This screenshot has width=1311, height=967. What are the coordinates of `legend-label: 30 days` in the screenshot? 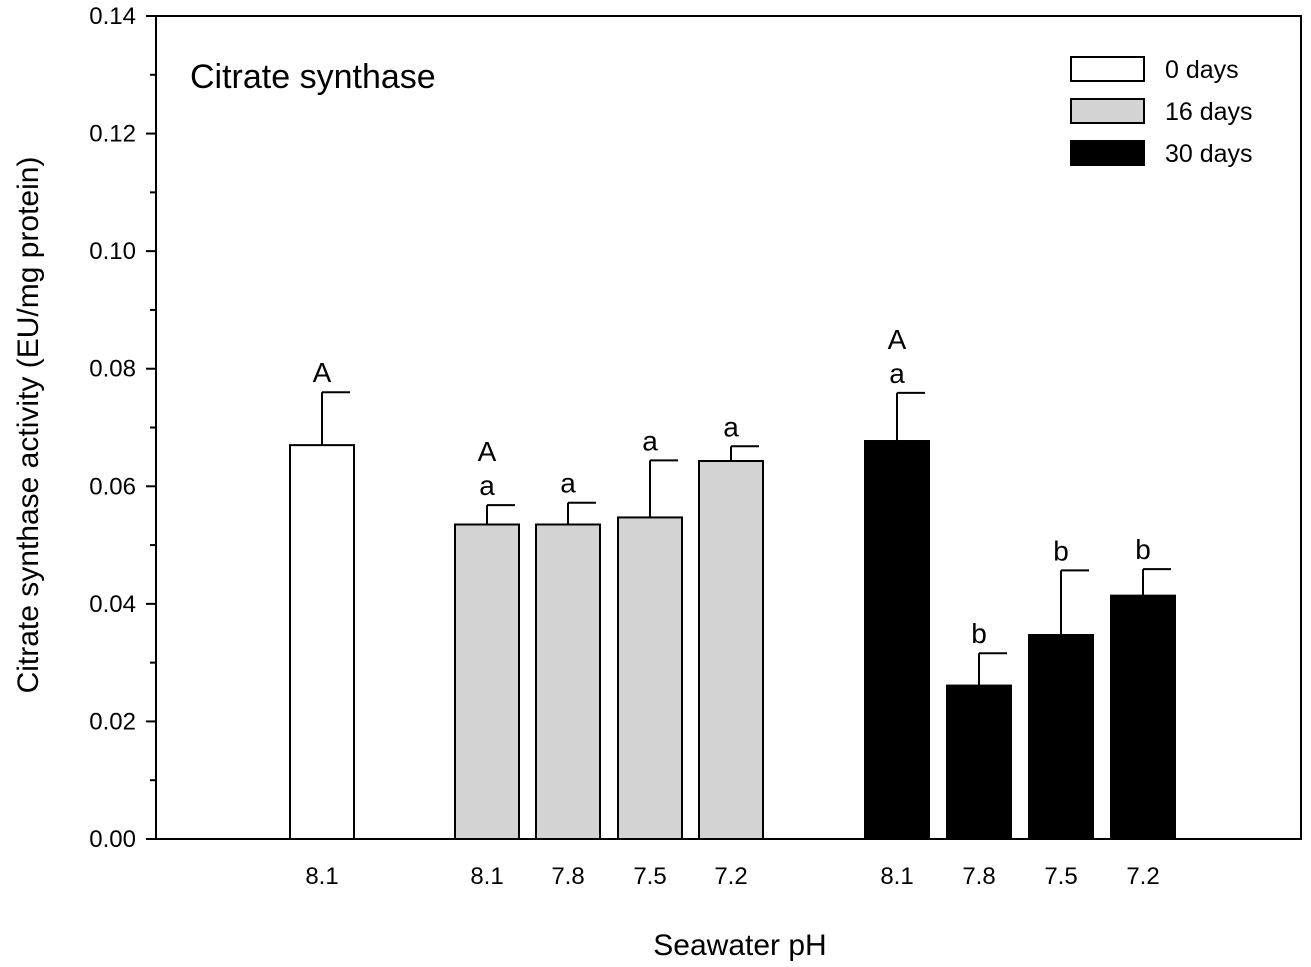 It's located at (1209, 154).